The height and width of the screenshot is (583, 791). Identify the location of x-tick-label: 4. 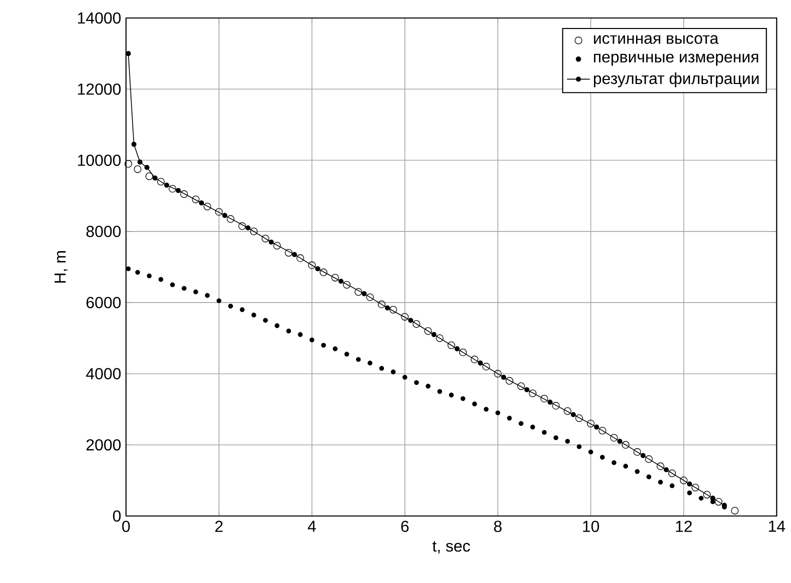
(312, 526).